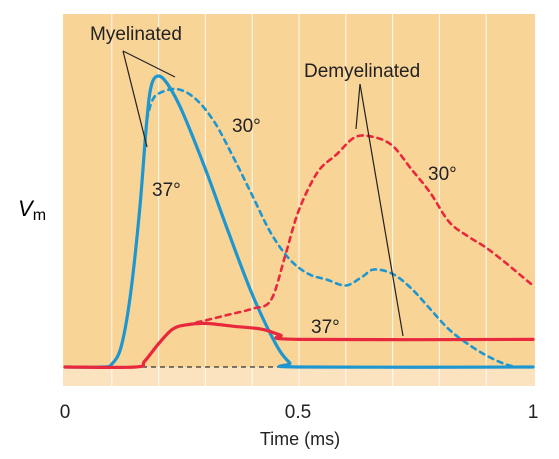 The image size is (559, 459). I want to click on y-axis-title-main: V, so click(26, 208).